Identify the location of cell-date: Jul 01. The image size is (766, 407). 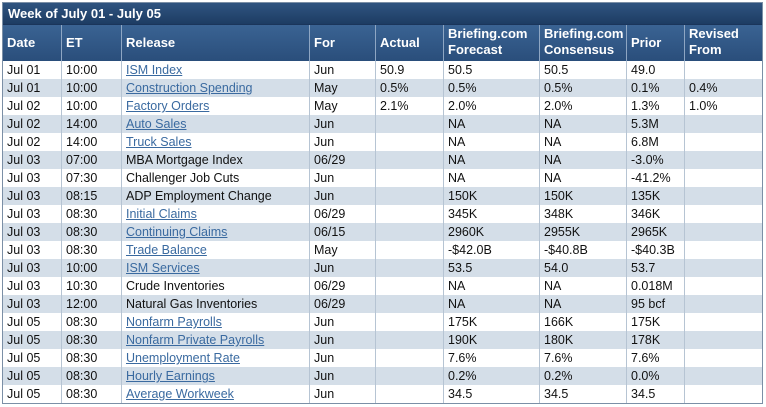
(24, 88).